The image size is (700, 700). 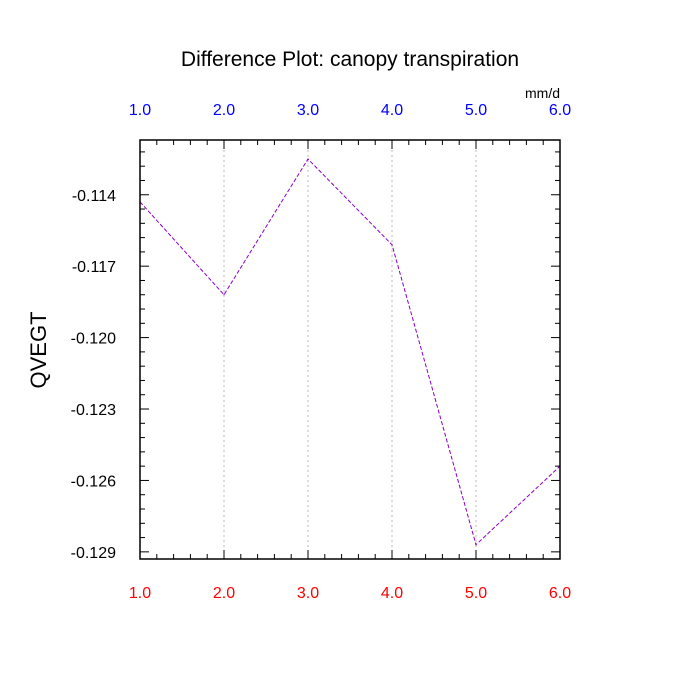 What do you see at coordinates (94, 267) in the screenshot?
I see `y-tick-label: -0.117` at bounding box center [94, 267].